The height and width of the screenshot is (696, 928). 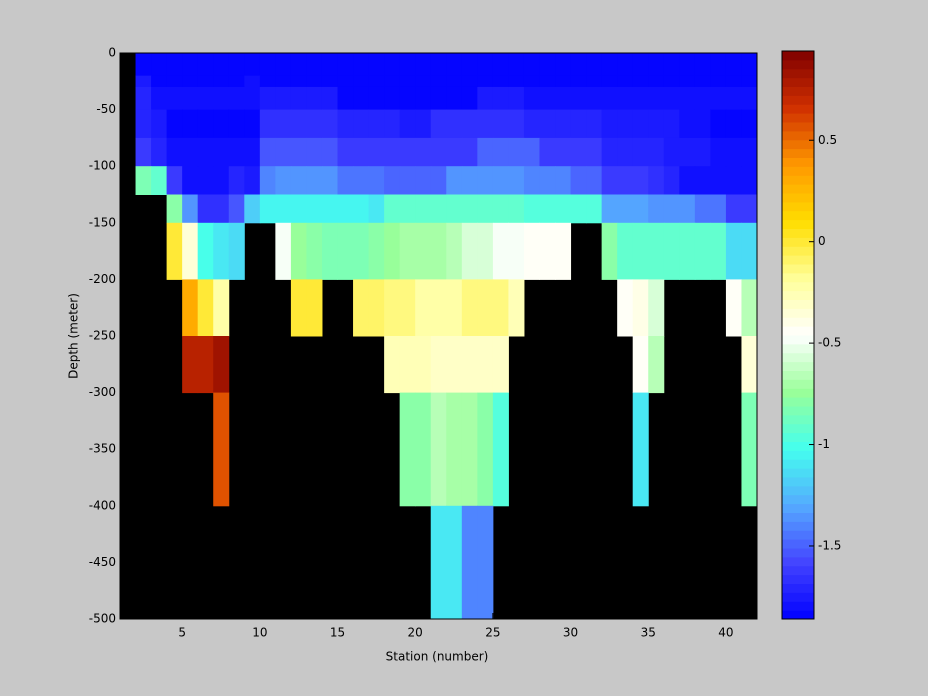 What do you see at coordinates (725, 633) in the screenshot?
I see `x-tick-label: 40` at bounding box center [725, 633].